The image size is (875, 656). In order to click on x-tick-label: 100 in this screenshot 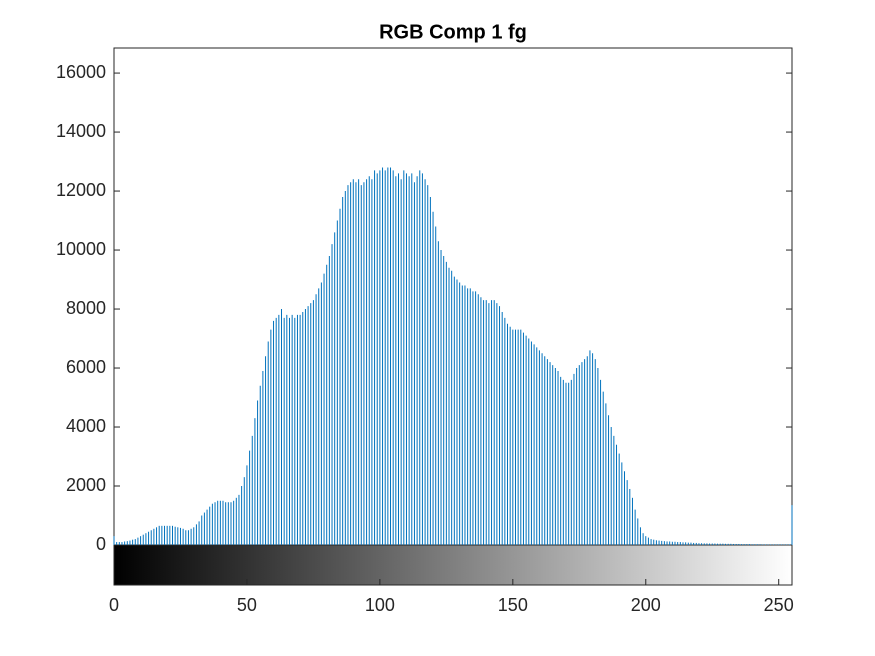, I will do `click(380, 605)`.